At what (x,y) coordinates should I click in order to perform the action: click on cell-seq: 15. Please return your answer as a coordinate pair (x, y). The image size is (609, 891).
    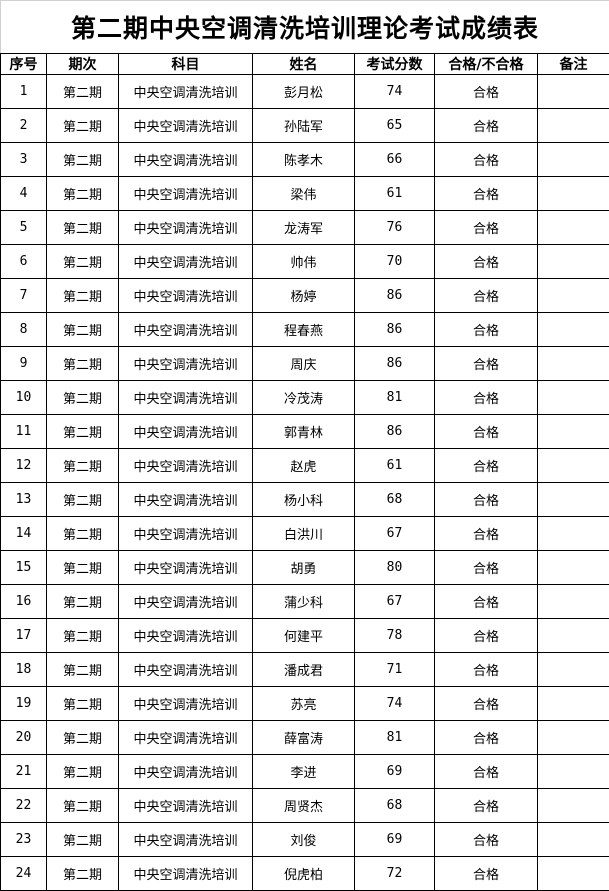
    Looking at the image, I should click on (24, 568).